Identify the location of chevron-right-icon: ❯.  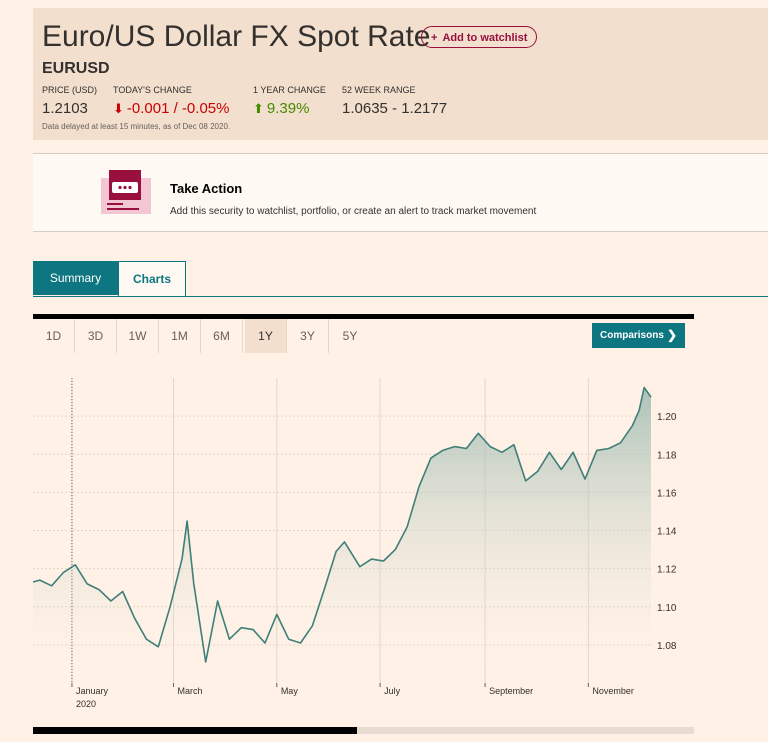
(671, 335).